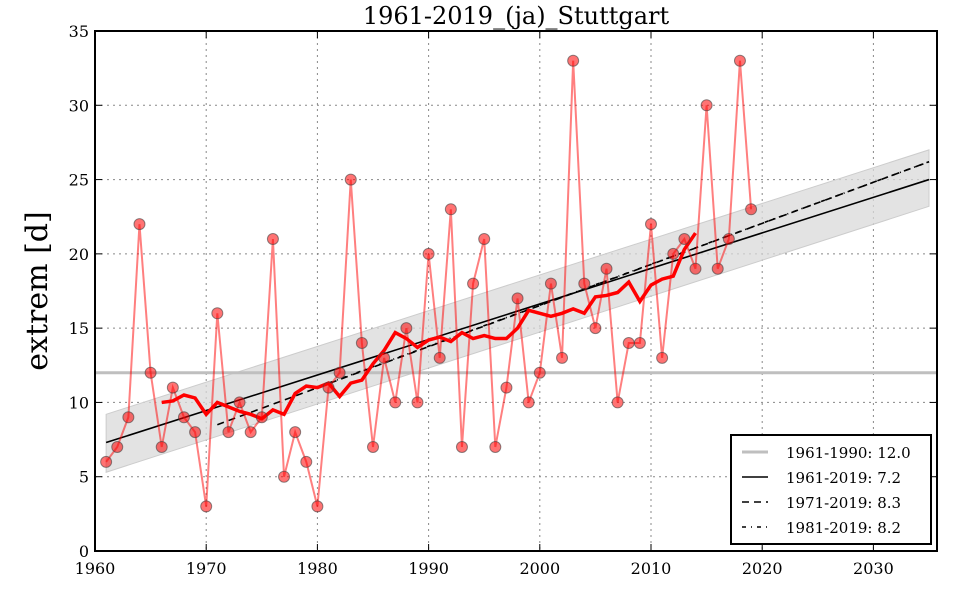  What do you see at coordinates (79, 31) in the screenshot?
I see `y-tick-label: 35` at bounding box center [79, 31].